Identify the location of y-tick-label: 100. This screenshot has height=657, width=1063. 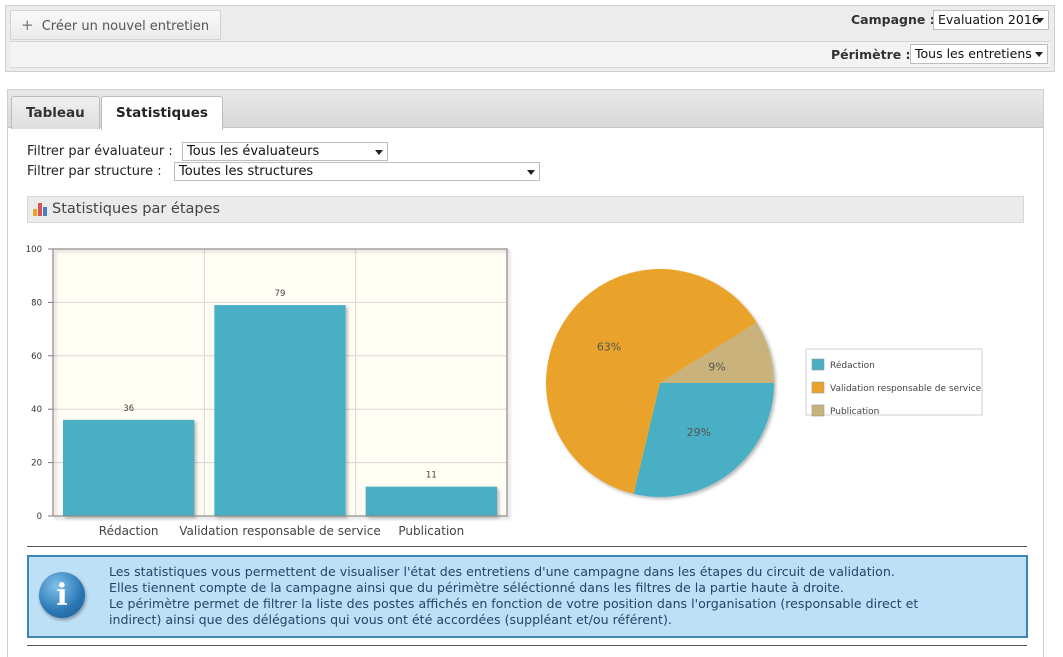
(34, 250).